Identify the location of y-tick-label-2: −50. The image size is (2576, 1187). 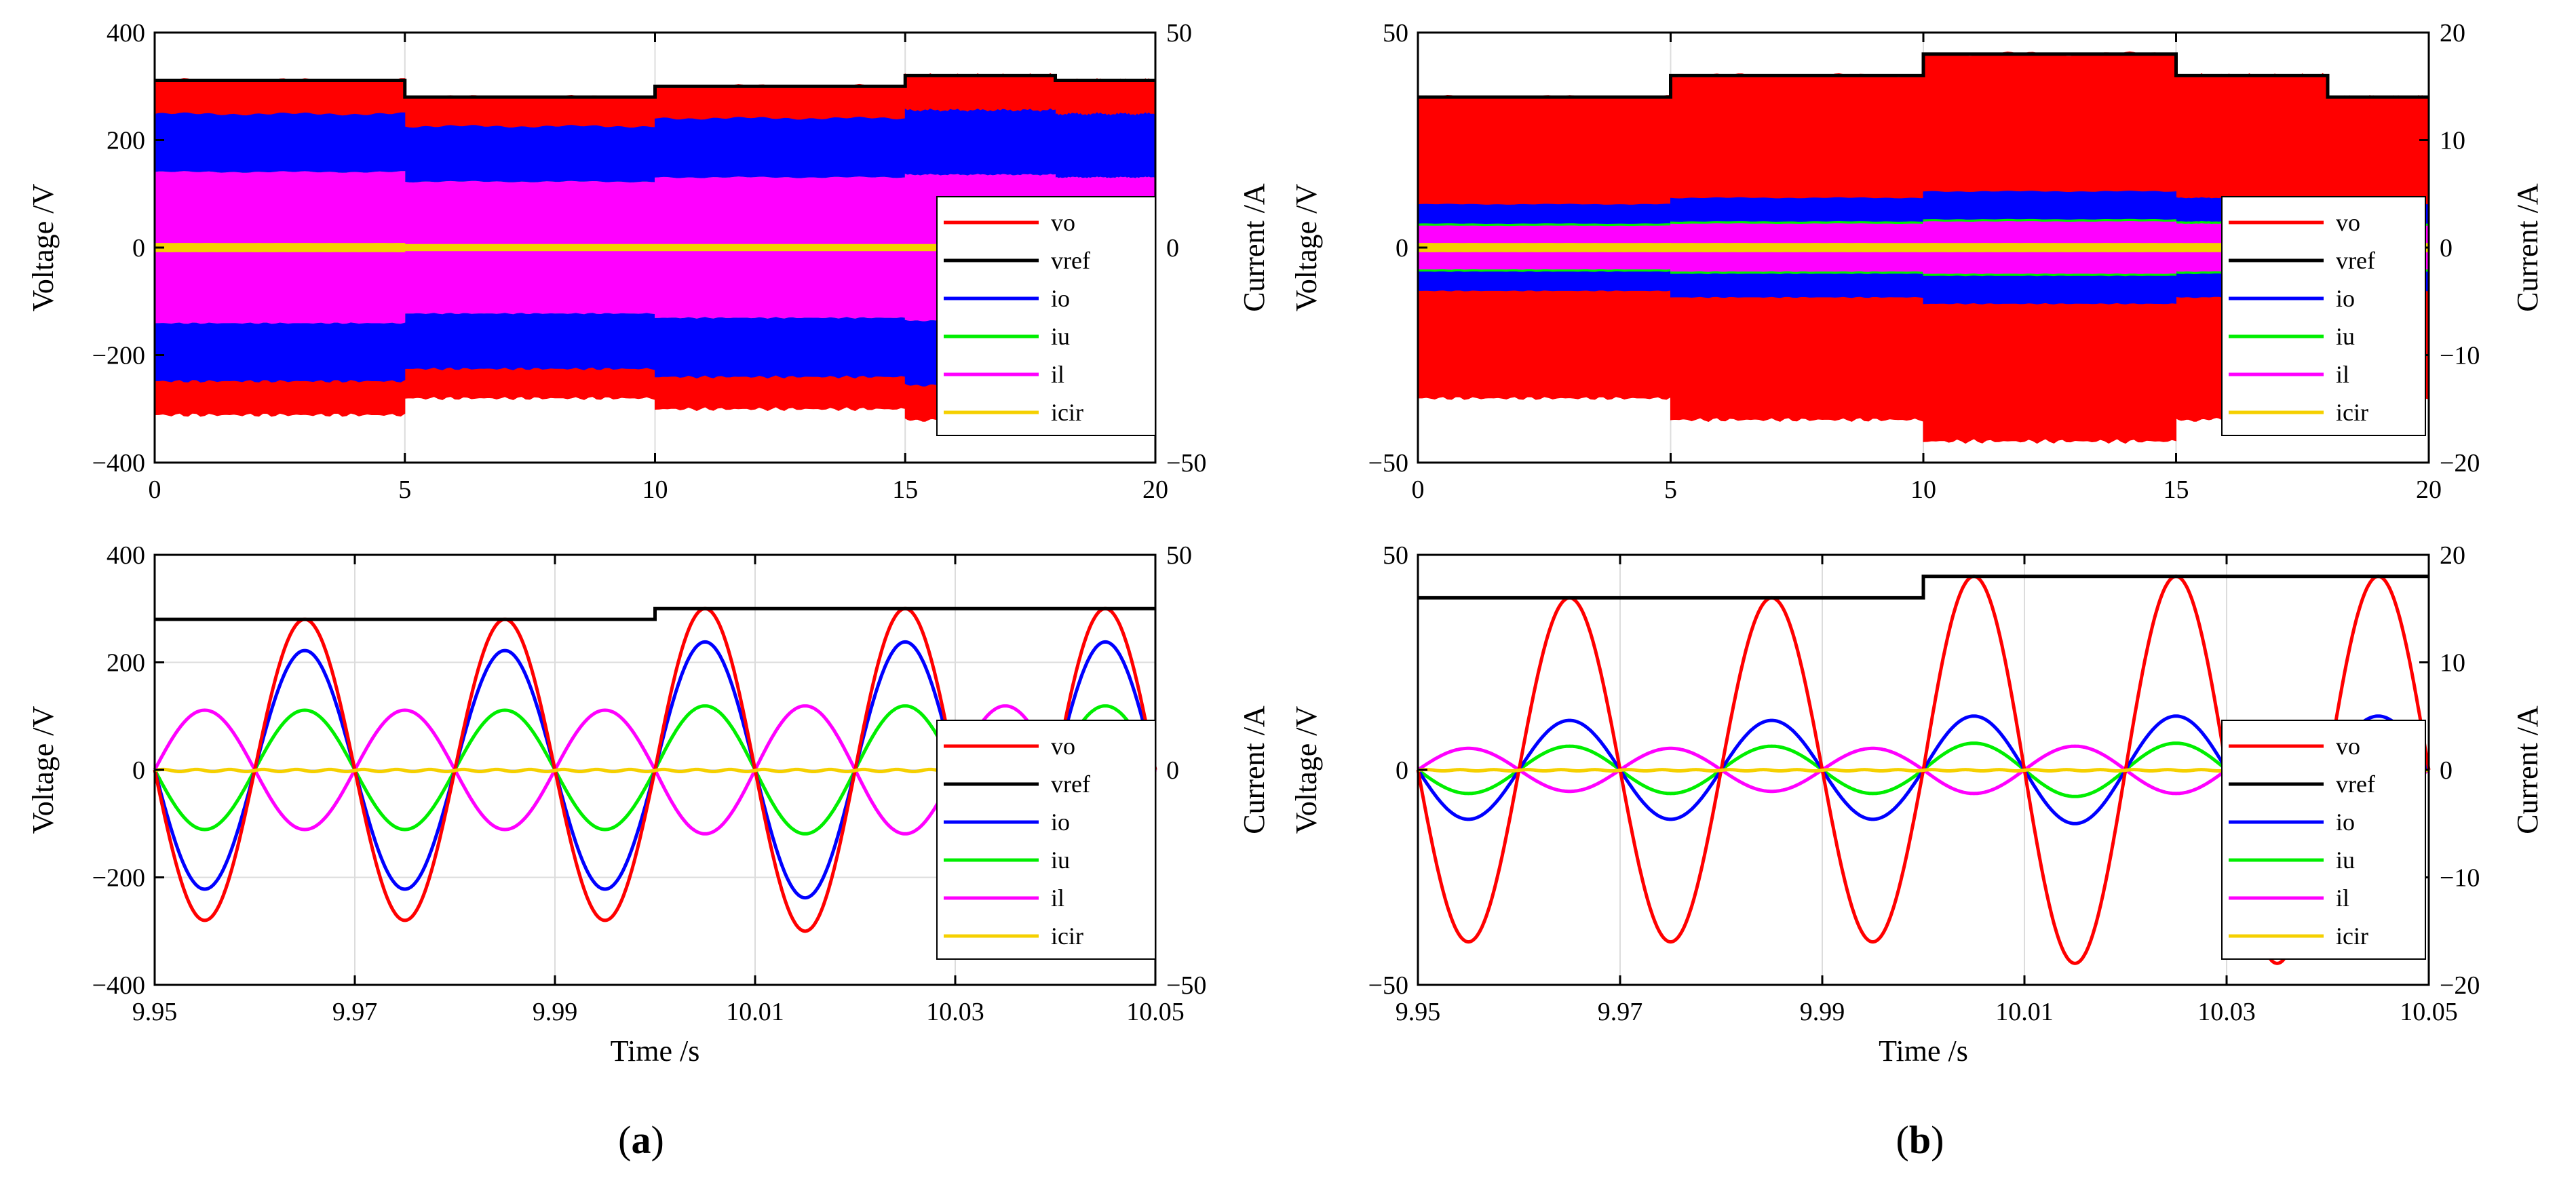
(1388, 463).